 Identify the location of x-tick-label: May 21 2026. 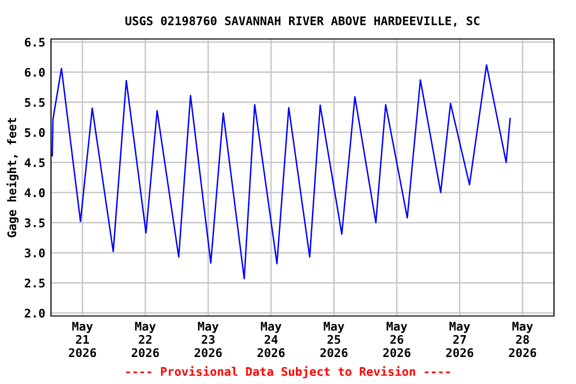
(82, 340).